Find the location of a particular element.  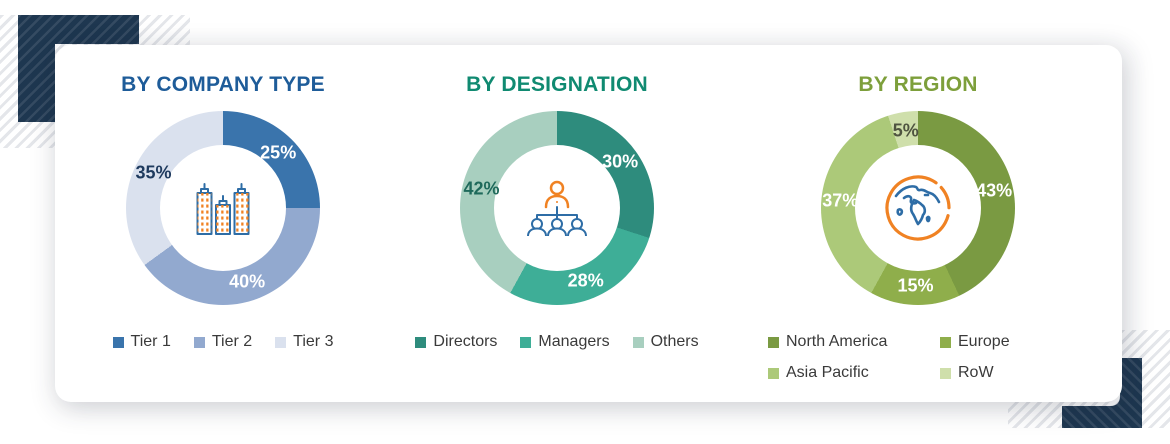

legend-item: Asia Pacific is located at coordinates (854, 373).